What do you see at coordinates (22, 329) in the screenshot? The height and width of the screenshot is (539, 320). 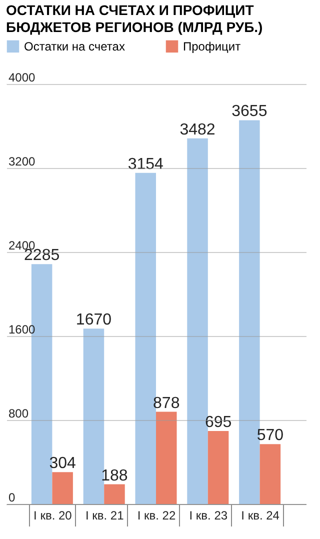 I see `y-tick-label: 1600` at bounding box center [22, 329].